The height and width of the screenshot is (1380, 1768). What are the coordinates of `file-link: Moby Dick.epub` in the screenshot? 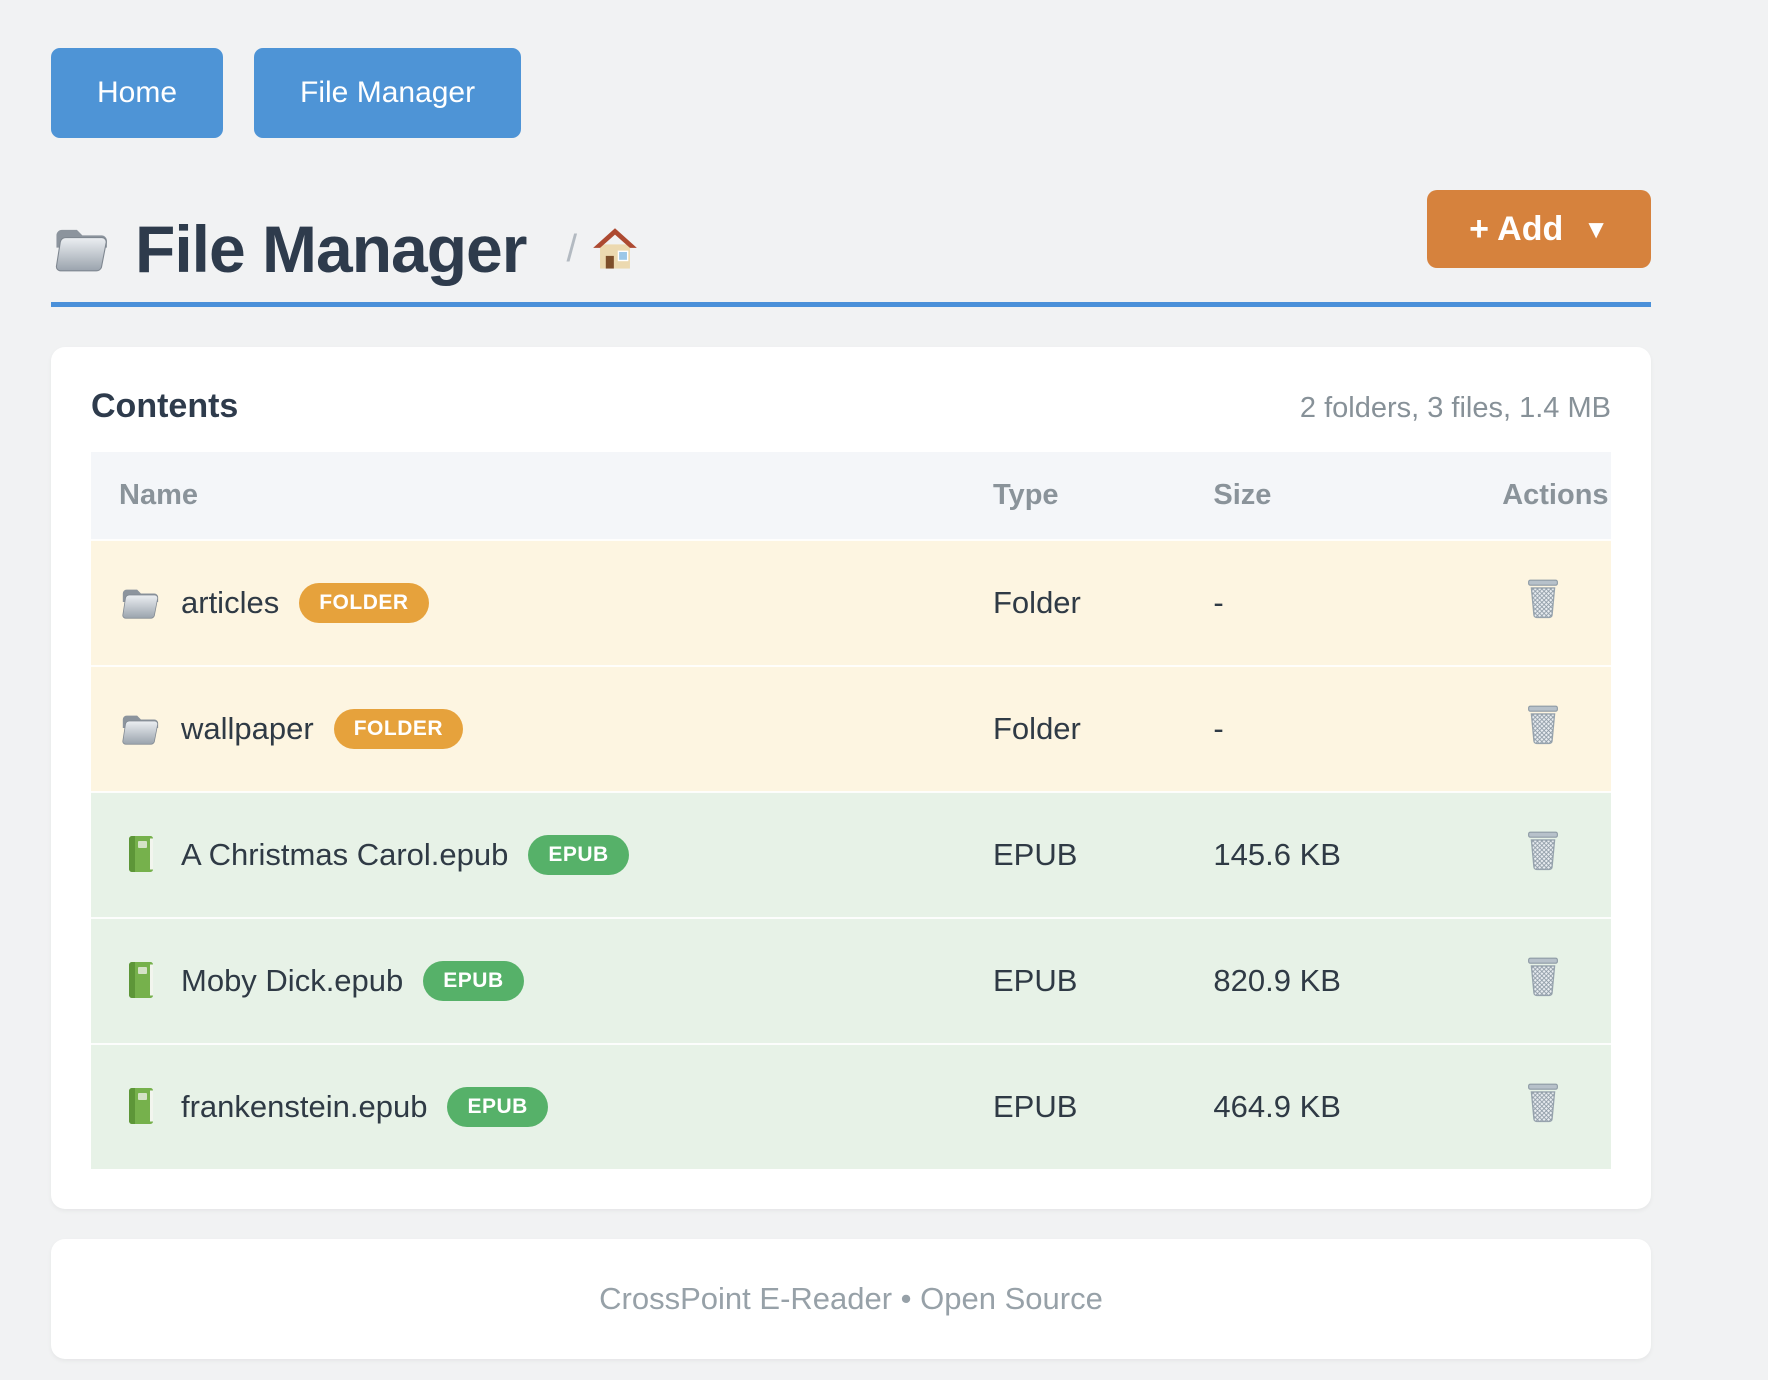 It's located at (261, 981).